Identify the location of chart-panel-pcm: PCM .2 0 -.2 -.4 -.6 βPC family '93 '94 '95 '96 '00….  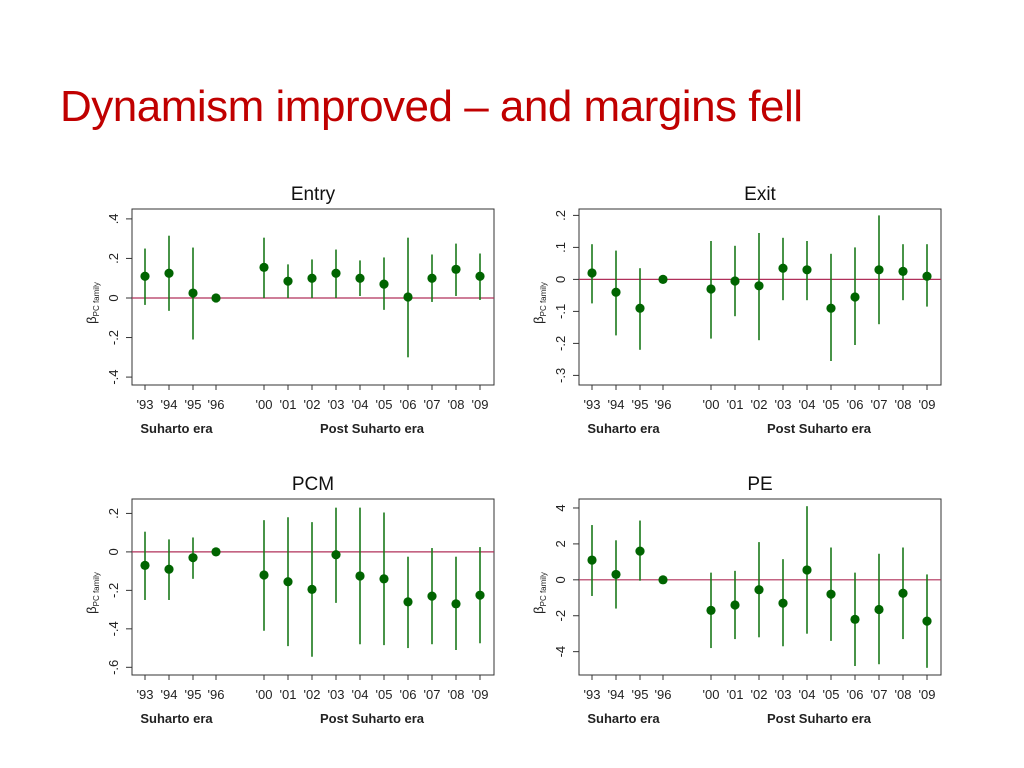
(289, 600).